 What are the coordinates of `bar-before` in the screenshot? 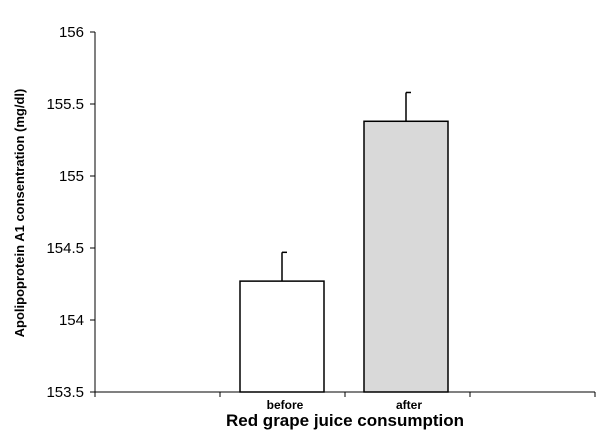 It's located at (282, 336).